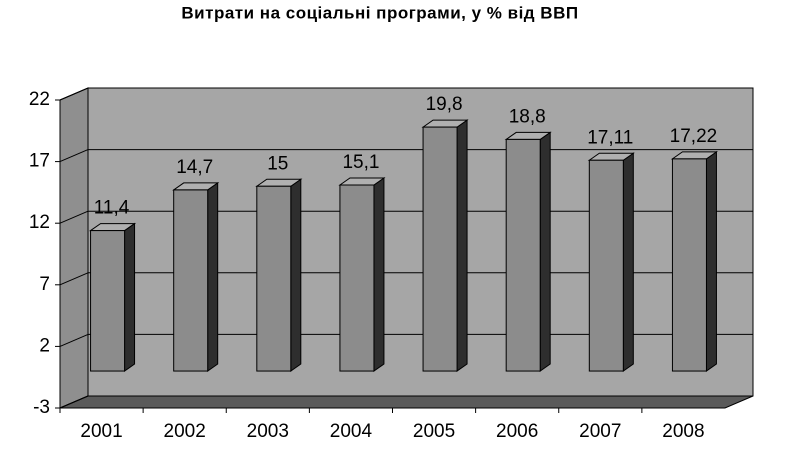  What do you see at coordinates (527, 116) in the screenshot?
I see `data-label: 18,8` at bounding box center [527, 116].